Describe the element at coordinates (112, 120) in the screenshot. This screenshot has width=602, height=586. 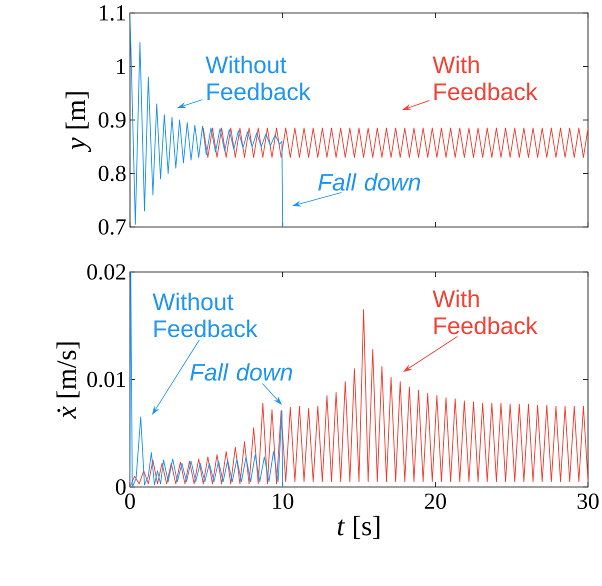
I see `y-tick-label: 0.9` at that location.